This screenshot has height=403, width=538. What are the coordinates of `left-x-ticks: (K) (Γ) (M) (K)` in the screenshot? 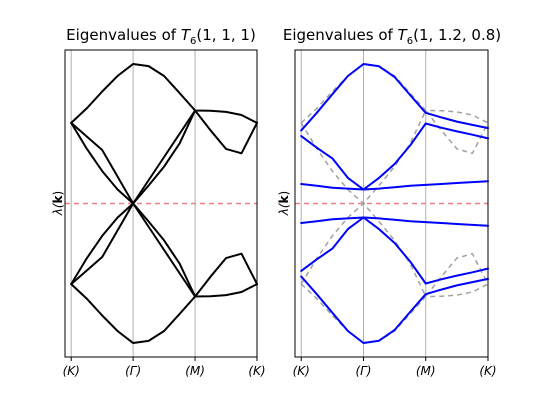 It's located at (164, 367).